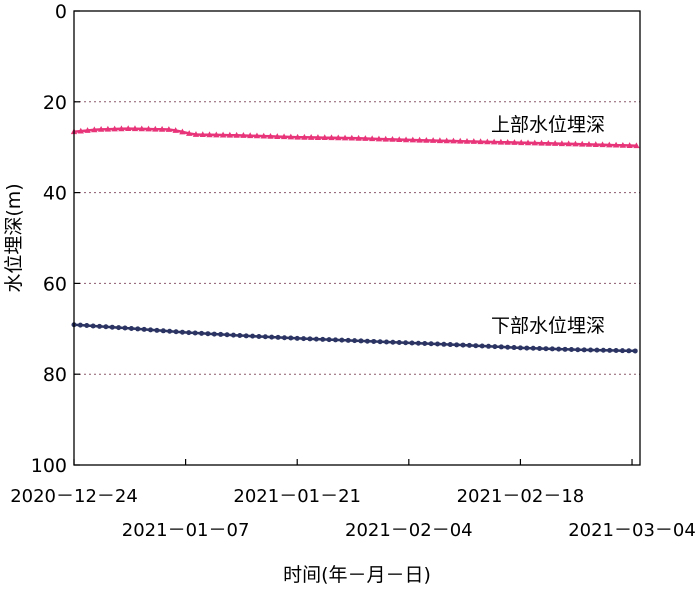 This screenshot has height=589, width=700. What do you see at coordinates (297, 496) in the screenshot?
I see `x-tick-label: 2021－01－21` at bounding box center [297, 496].